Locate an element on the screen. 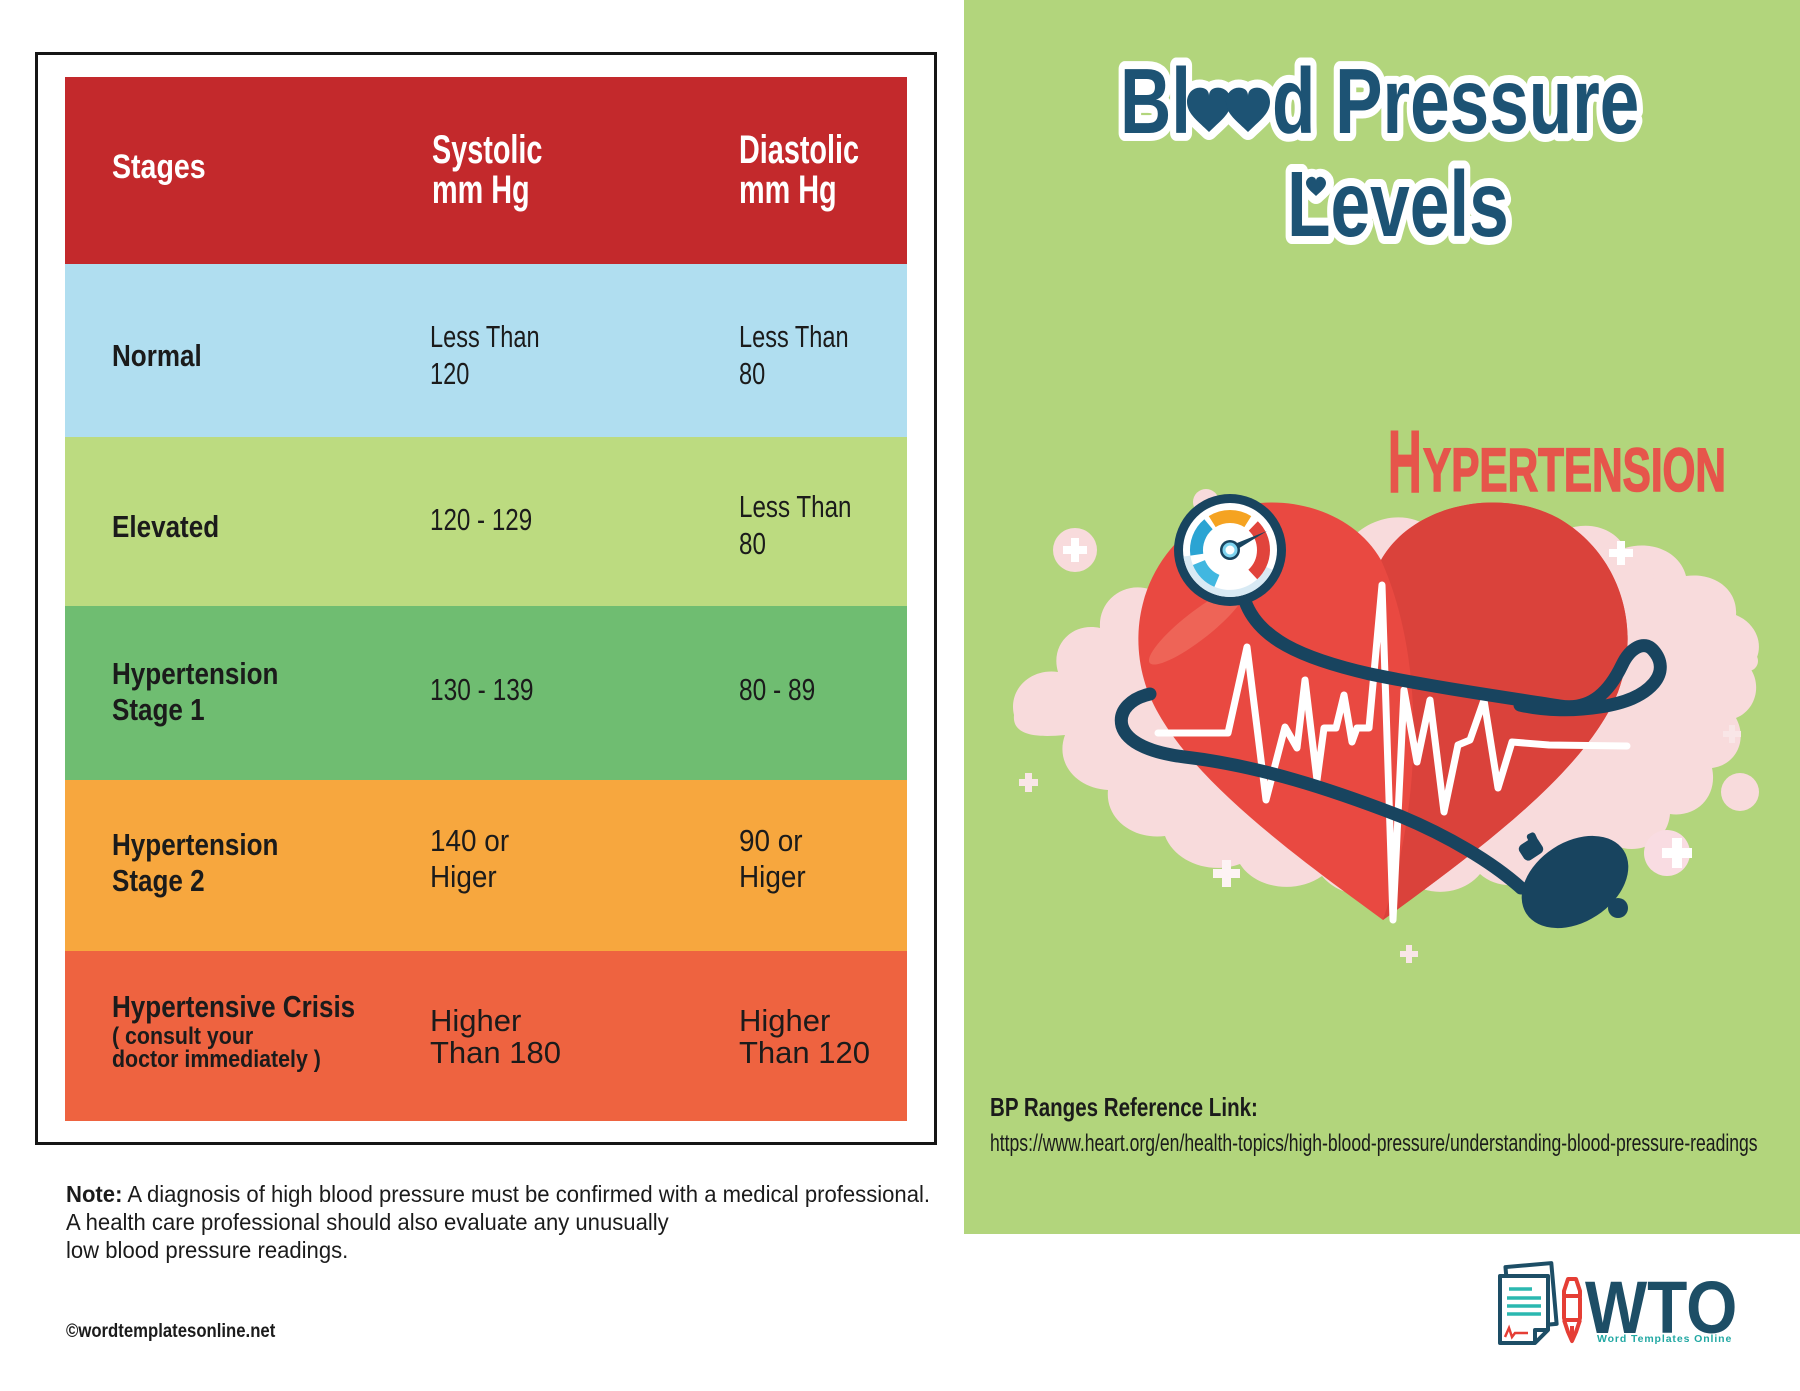 The width and height of the screenshot is (1800, 1391). svg-text: Levels is located at coordinates (1398, 204).